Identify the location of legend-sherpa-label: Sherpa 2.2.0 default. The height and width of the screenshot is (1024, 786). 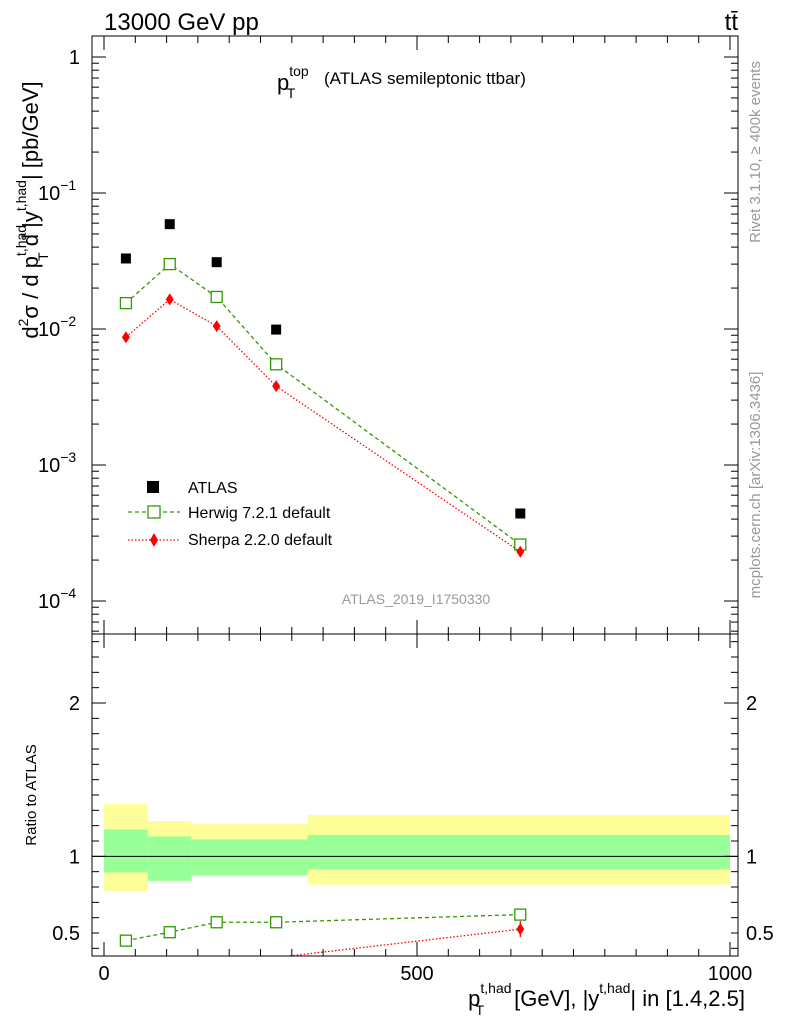
(260, 540).